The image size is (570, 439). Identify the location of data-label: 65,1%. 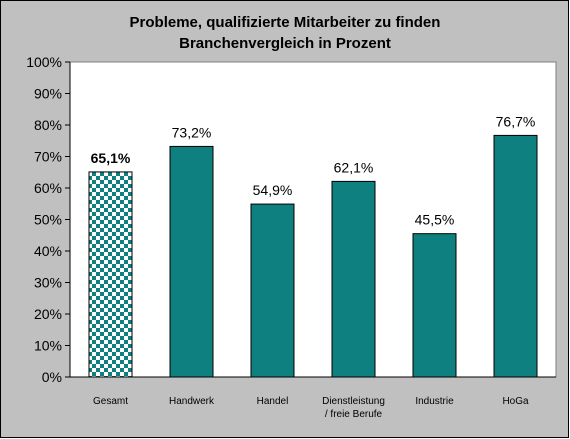
(111, 158).